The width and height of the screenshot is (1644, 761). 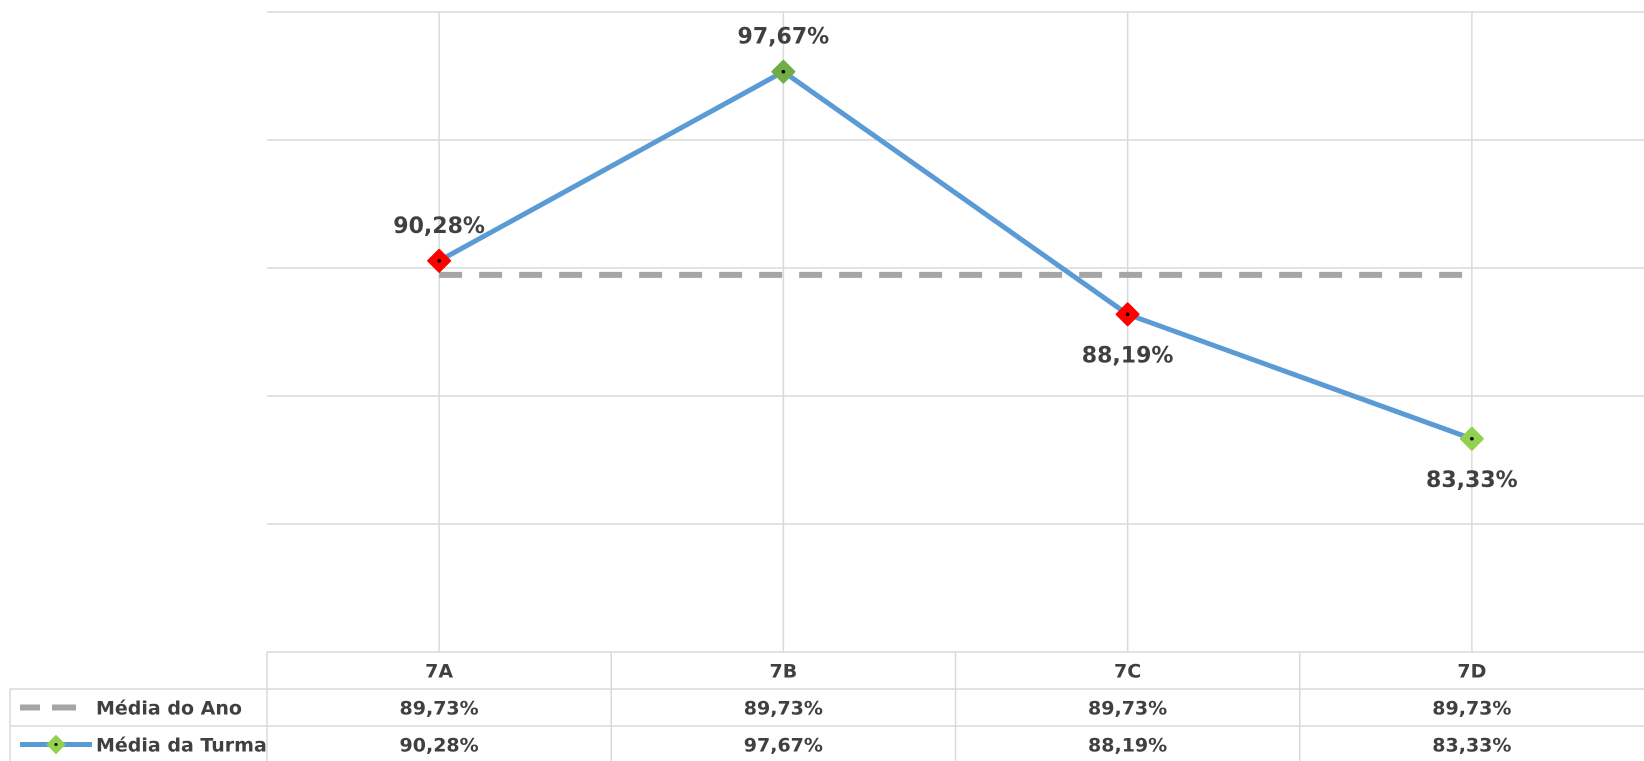 What do you see at coordinates (439, 672) in the screenshot?
I see `x-tick-label: 7A` at bounding box center [439, 672].